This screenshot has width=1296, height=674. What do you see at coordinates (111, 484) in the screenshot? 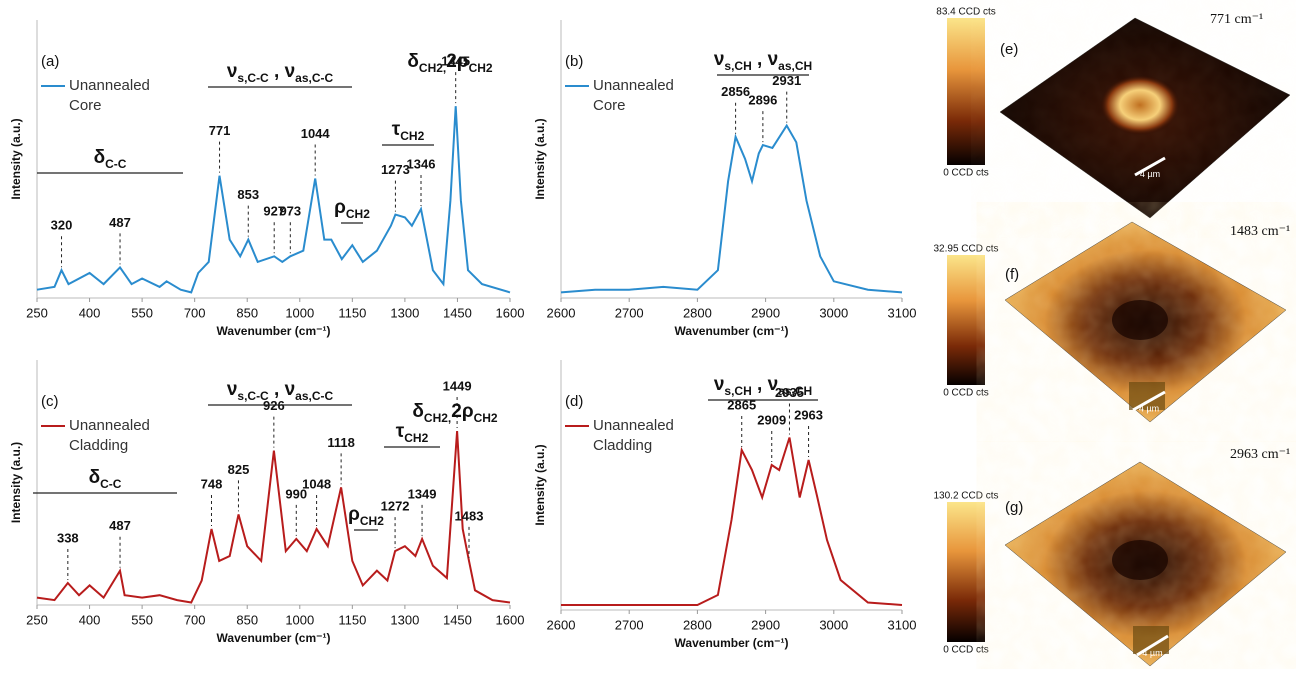
I see `assignment-part: C-C` at bounding box center [111, 484].